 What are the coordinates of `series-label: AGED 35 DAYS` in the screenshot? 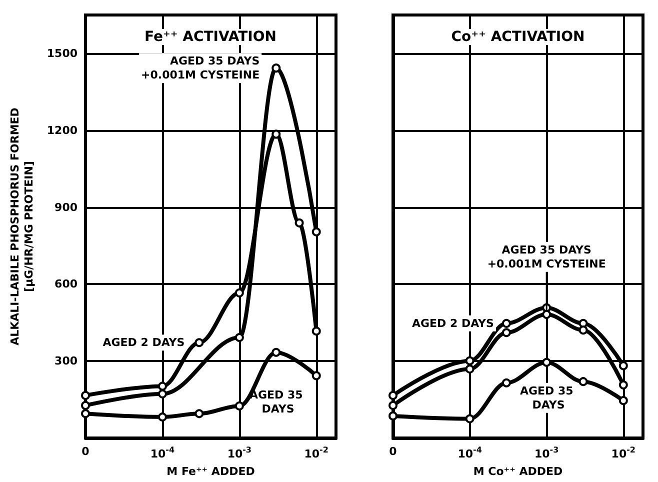 It's located at (547, 398).